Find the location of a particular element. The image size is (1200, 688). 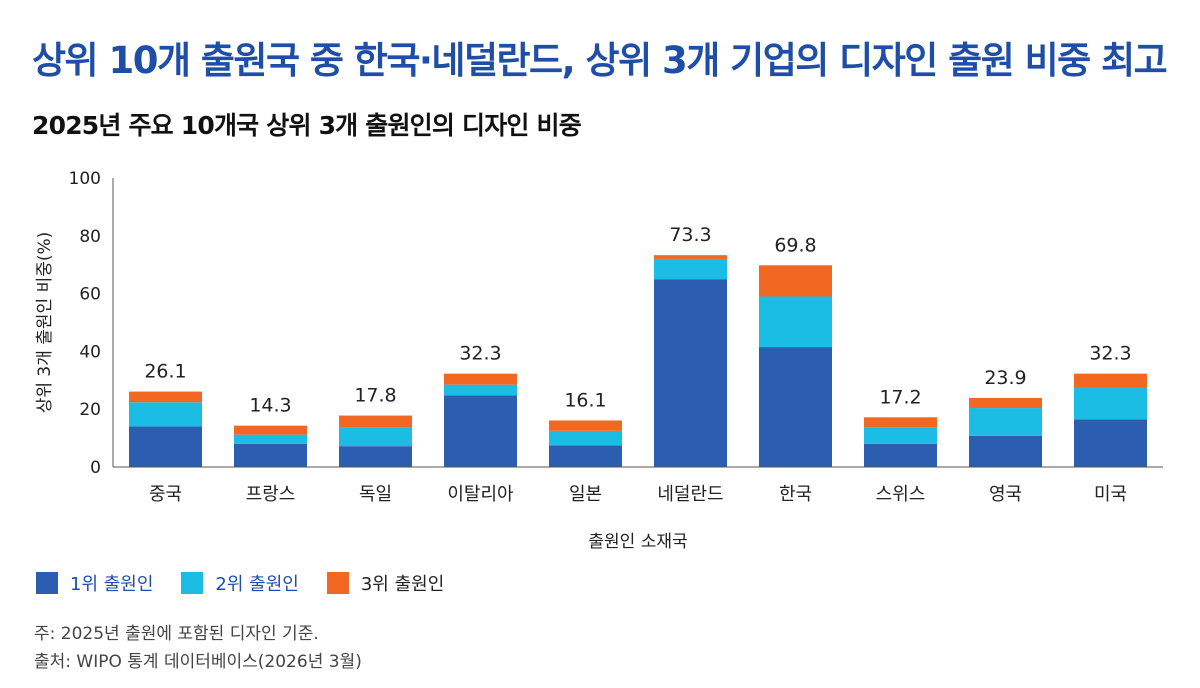

legend-swatch-2nd is located at coordinates (192, 583).